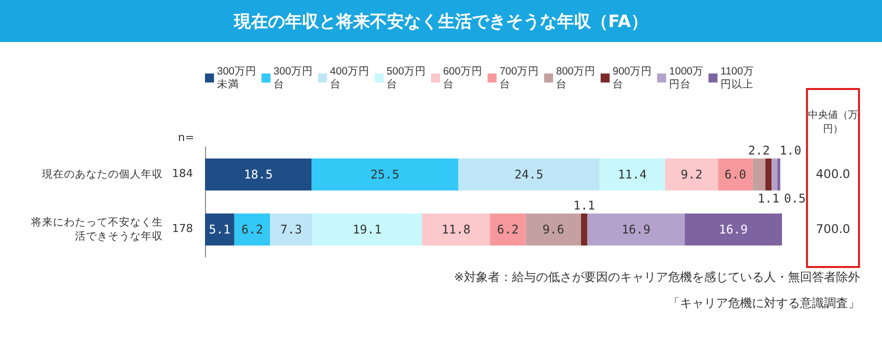 The width and height of the screenshot is (882, 363). I want to click on text: 「キャリア危機に対する意識調査」, so click(764, 303).